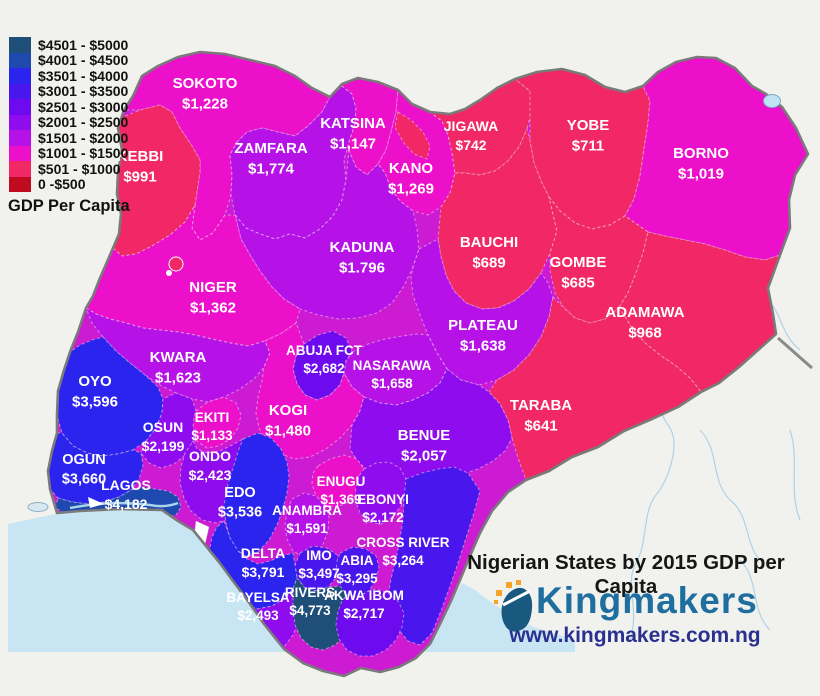 This screenshot has height=696, width=820. Describe the element at coordinates (540, 425) in the screenshot. I see `state-value-taraba: $641` at that location.